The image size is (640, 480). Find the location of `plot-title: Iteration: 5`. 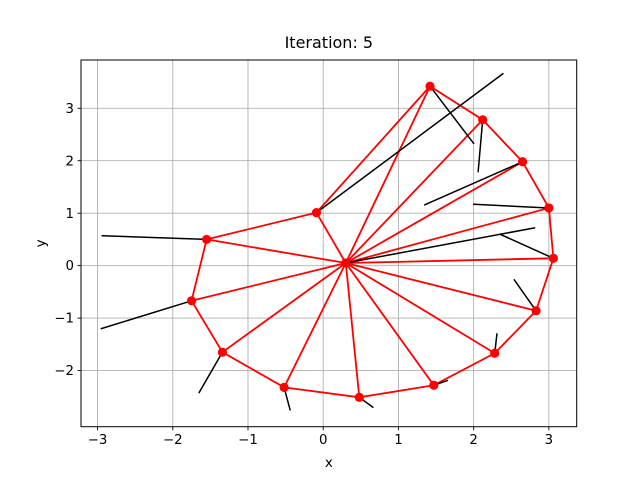

plot-title: Iteration: 5 is located at coordinates (329, 42).